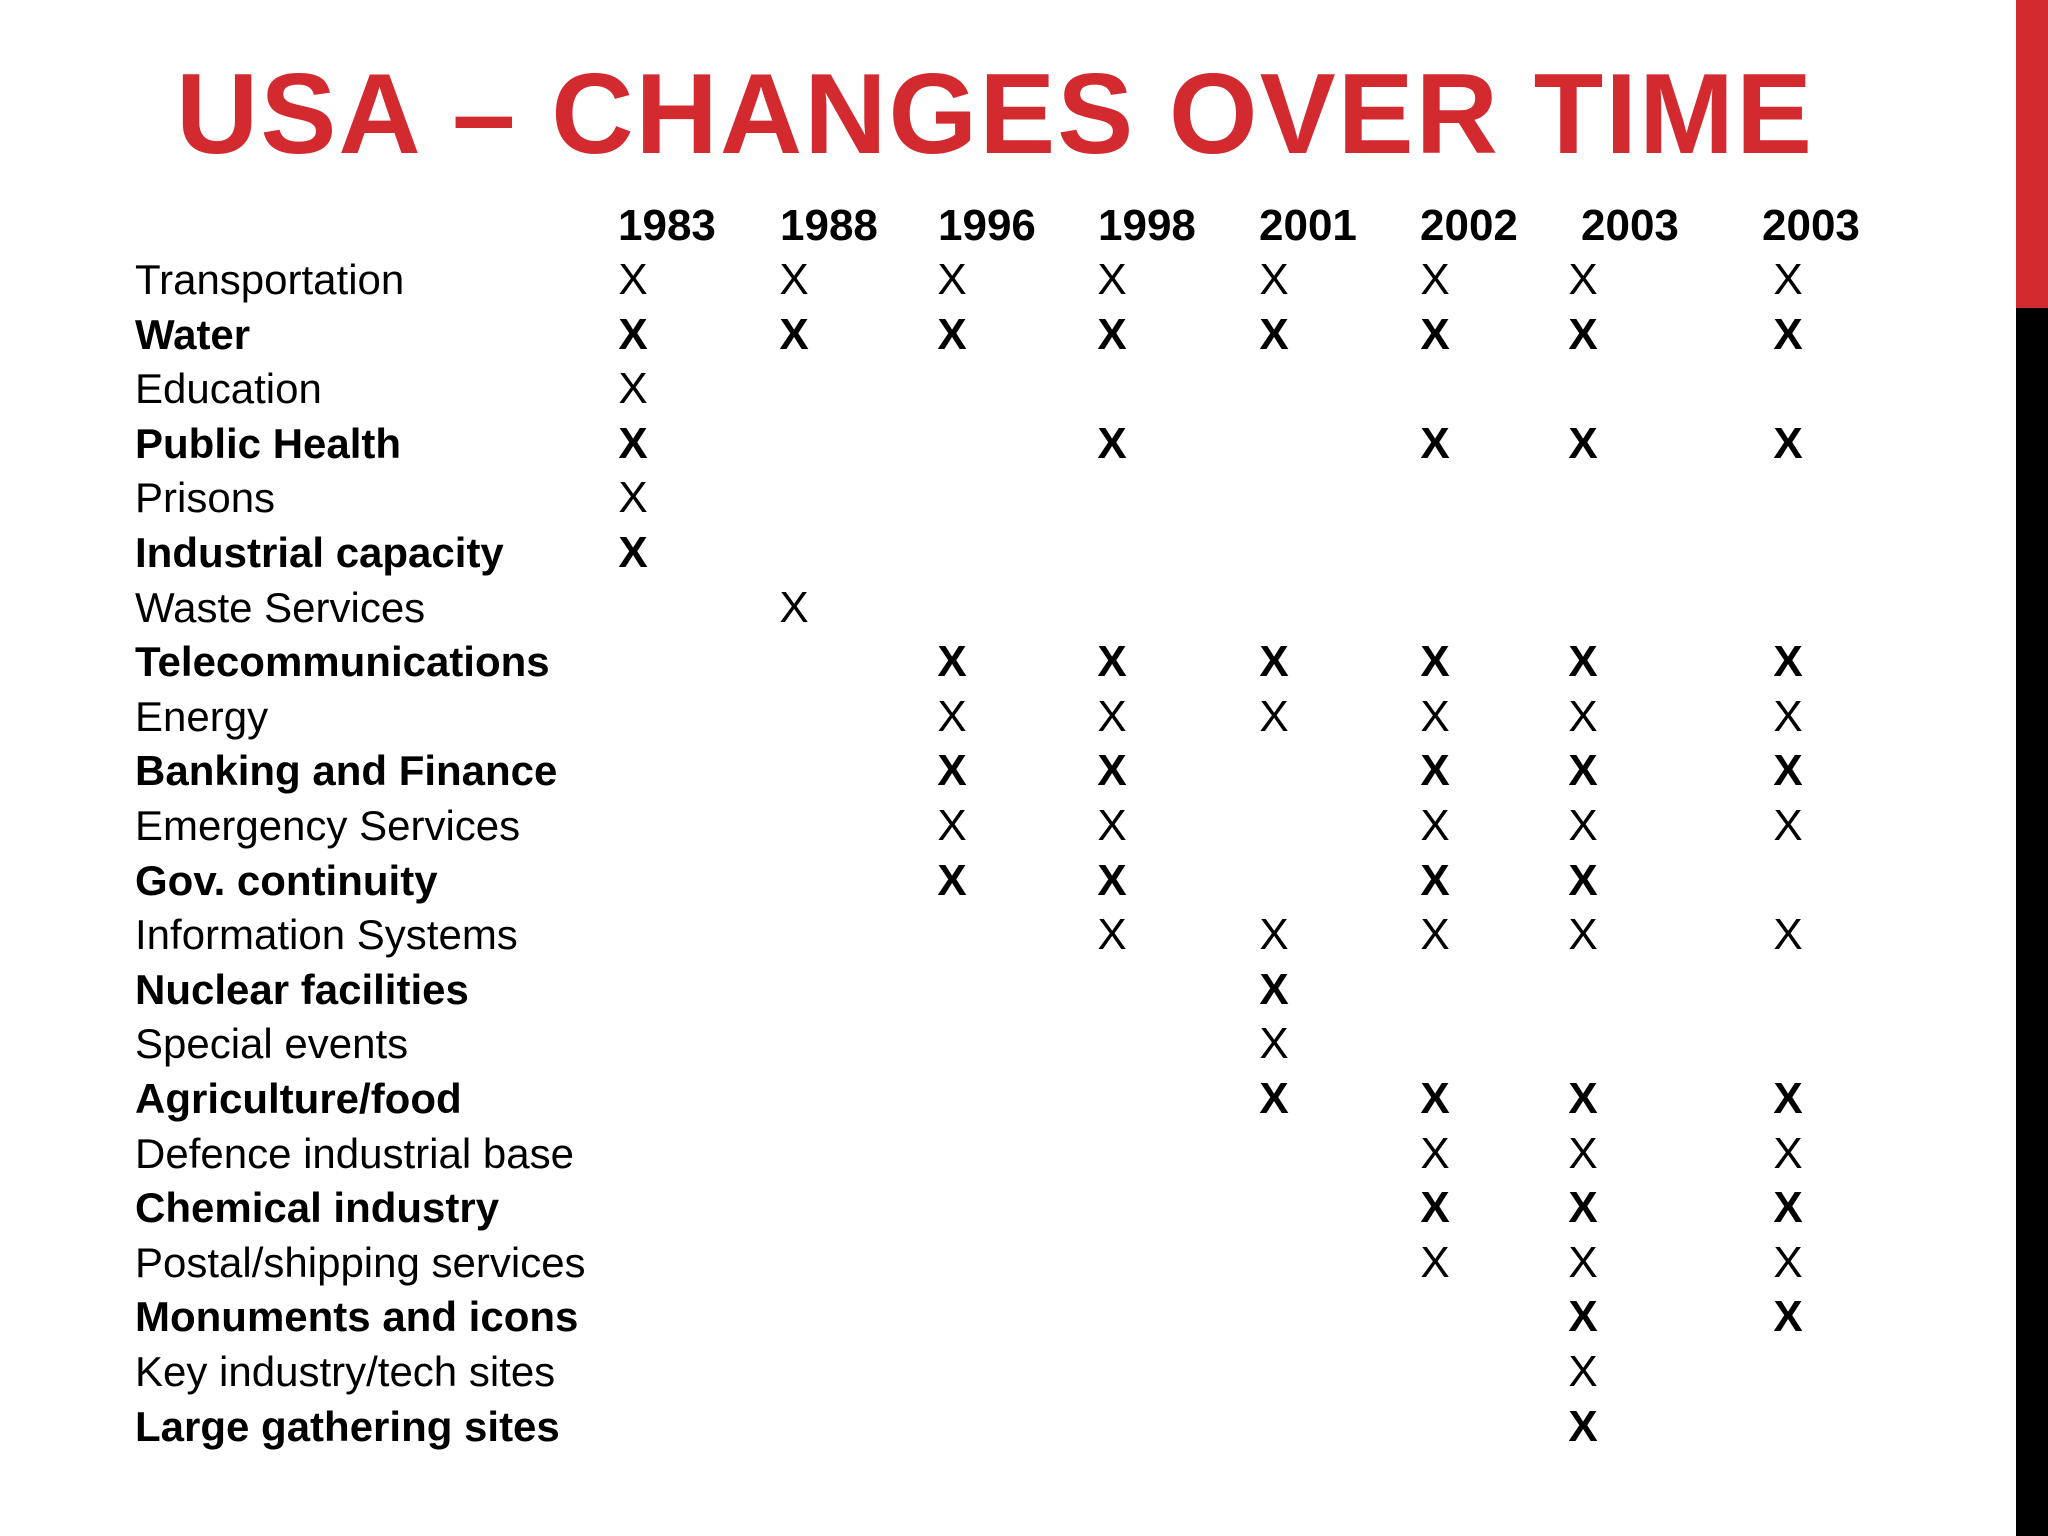  What do you see at coordinates (360, 1262) in the screenshot?
I see `row-label: Postal/shipping services` at bounding box center [360, 1262].